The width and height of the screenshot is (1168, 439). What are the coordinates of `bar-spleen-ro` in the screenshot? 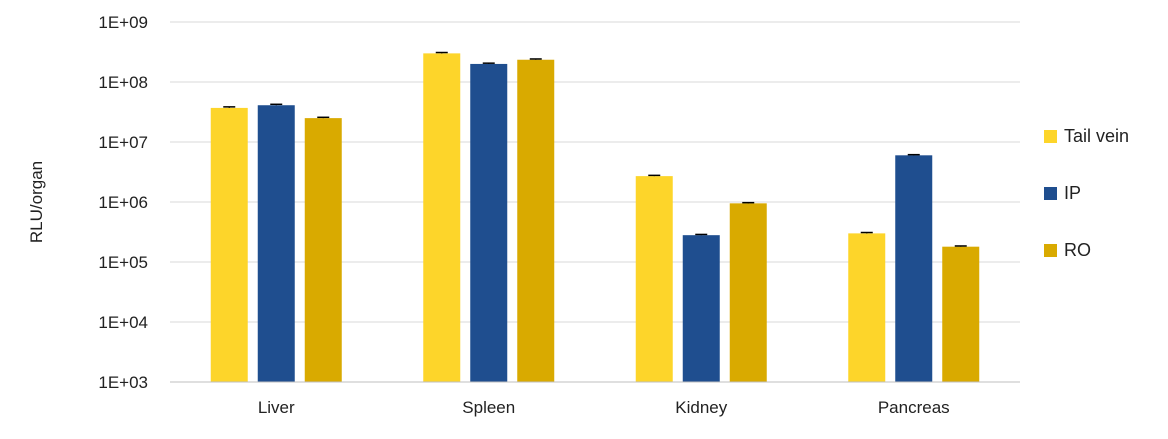 It's located at (536, 220).